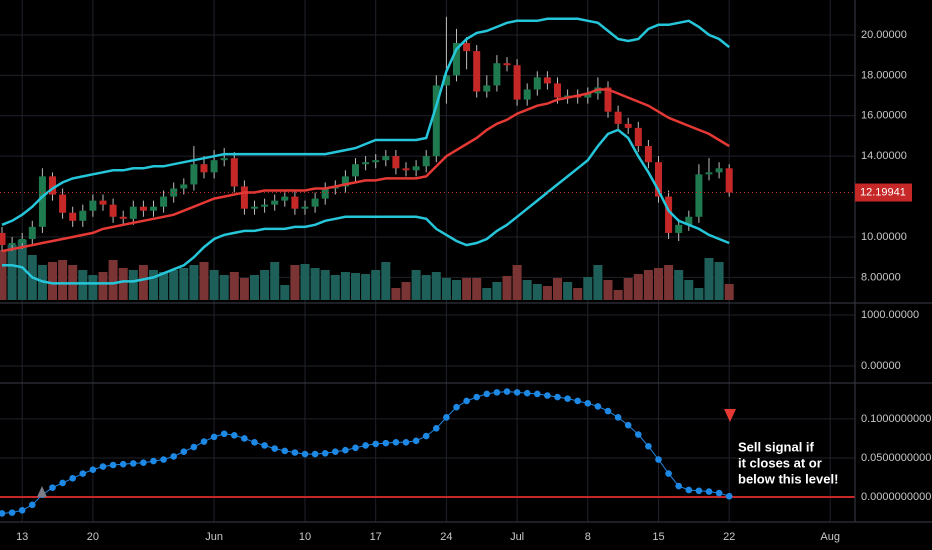  What do you see at coordinates (376, 537) in the screenshot?
I see `x-tick-label: 17` at bounding box center [376, 537].